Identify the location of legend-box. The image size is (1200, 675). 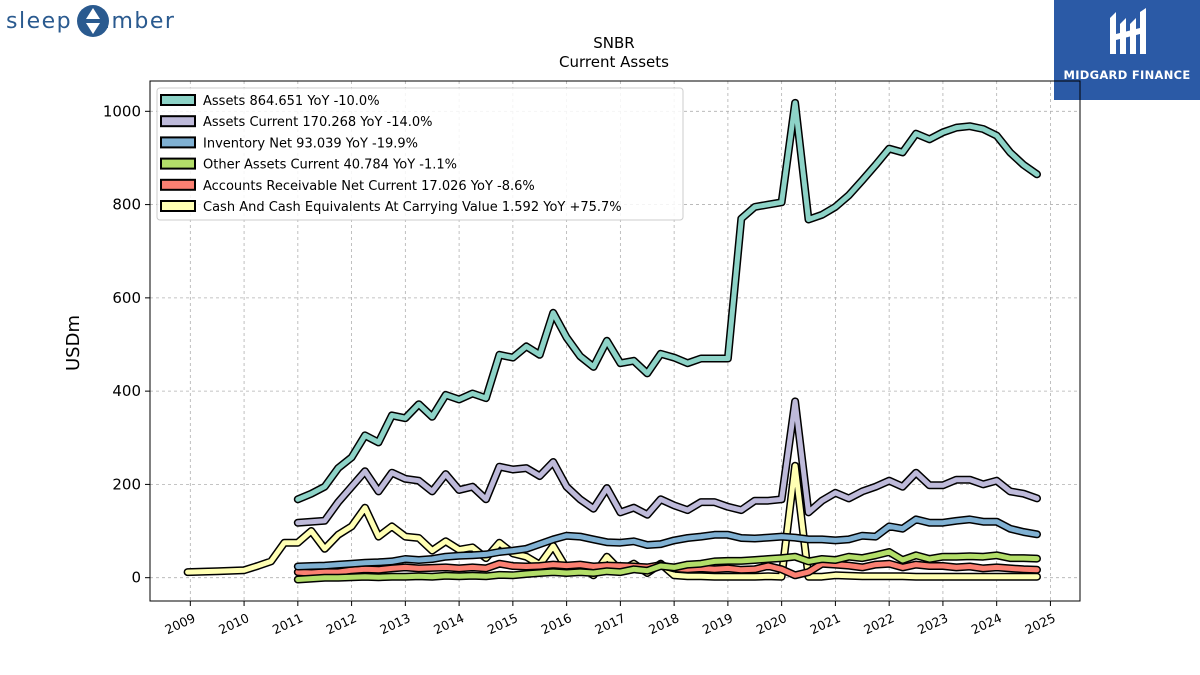
(420, 154).